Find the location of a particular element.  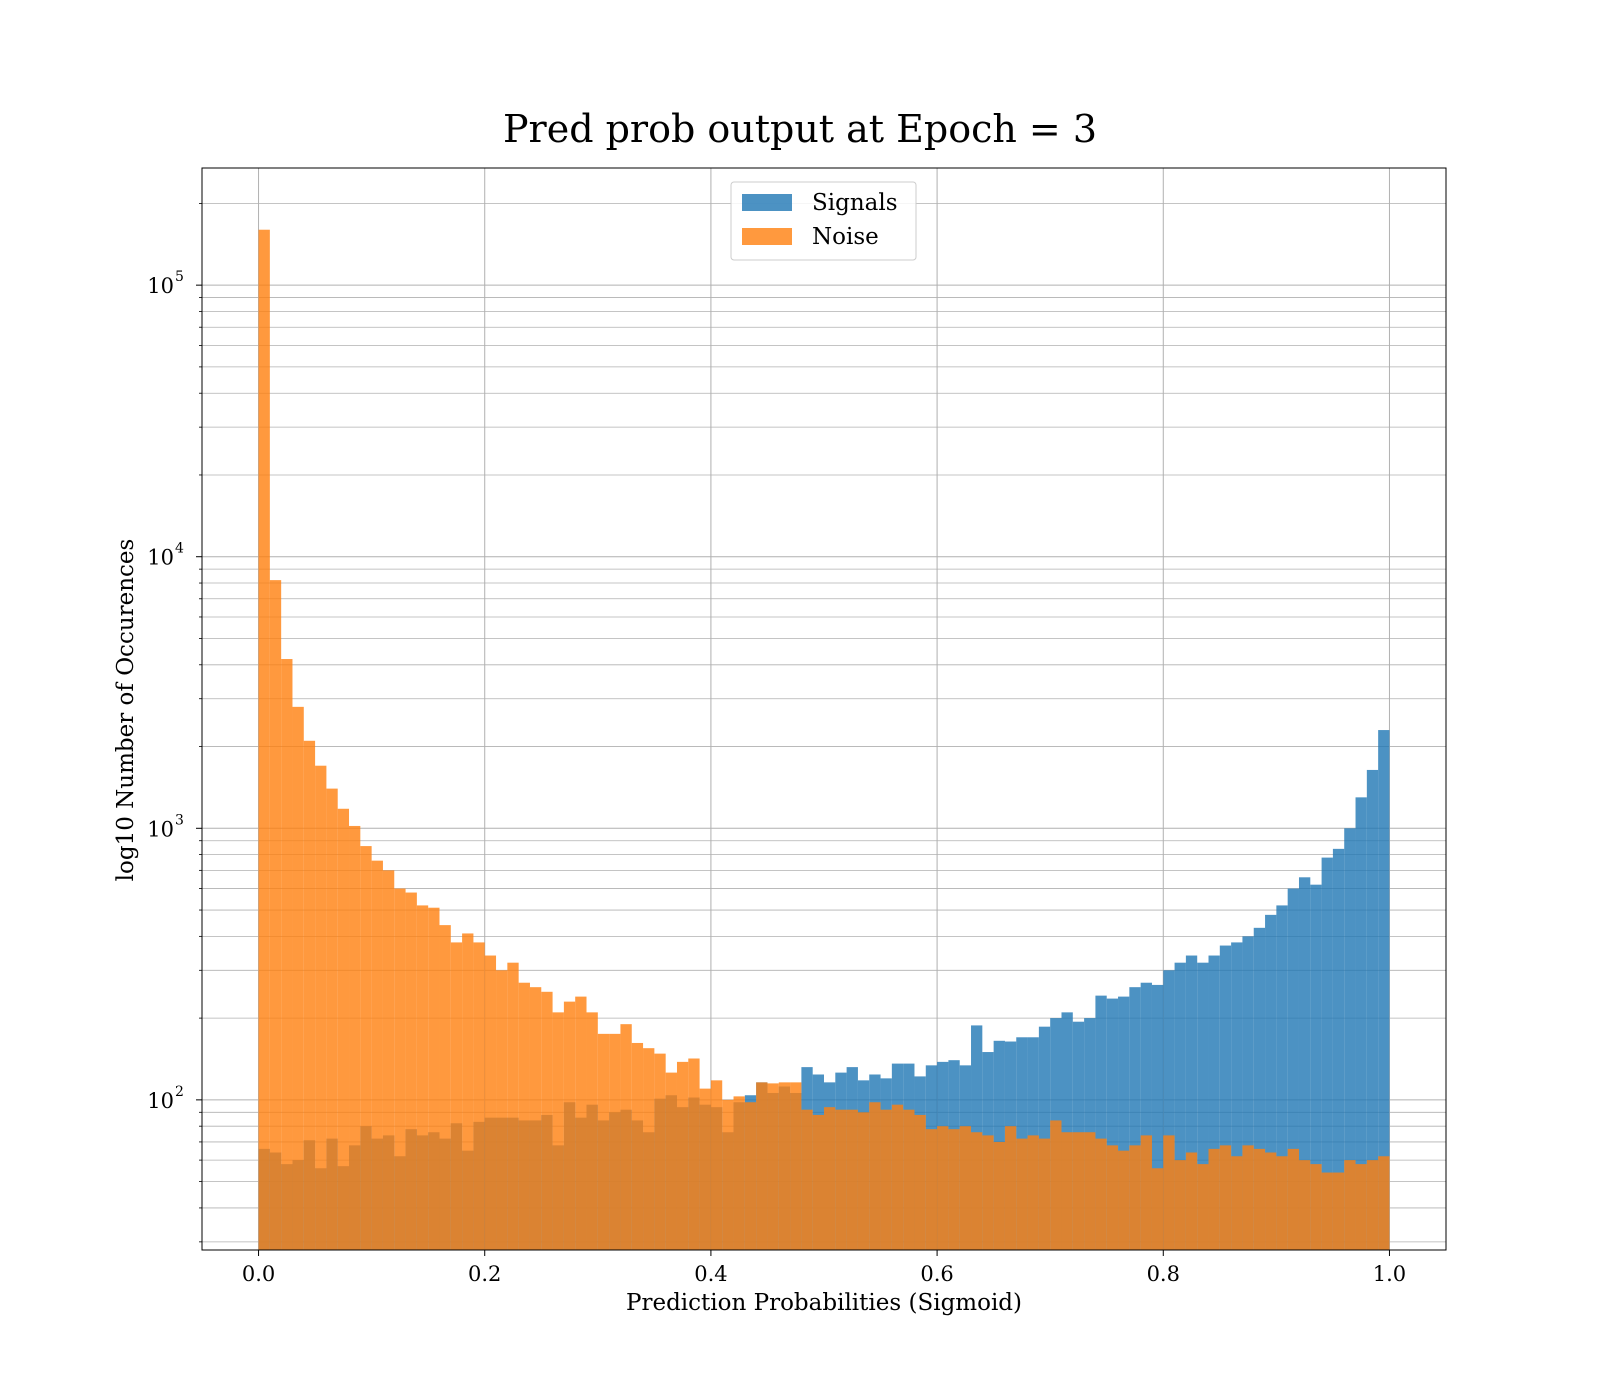

chart-title: Pred prob output at Epoch = 3 is located at coordinates (800, 129).